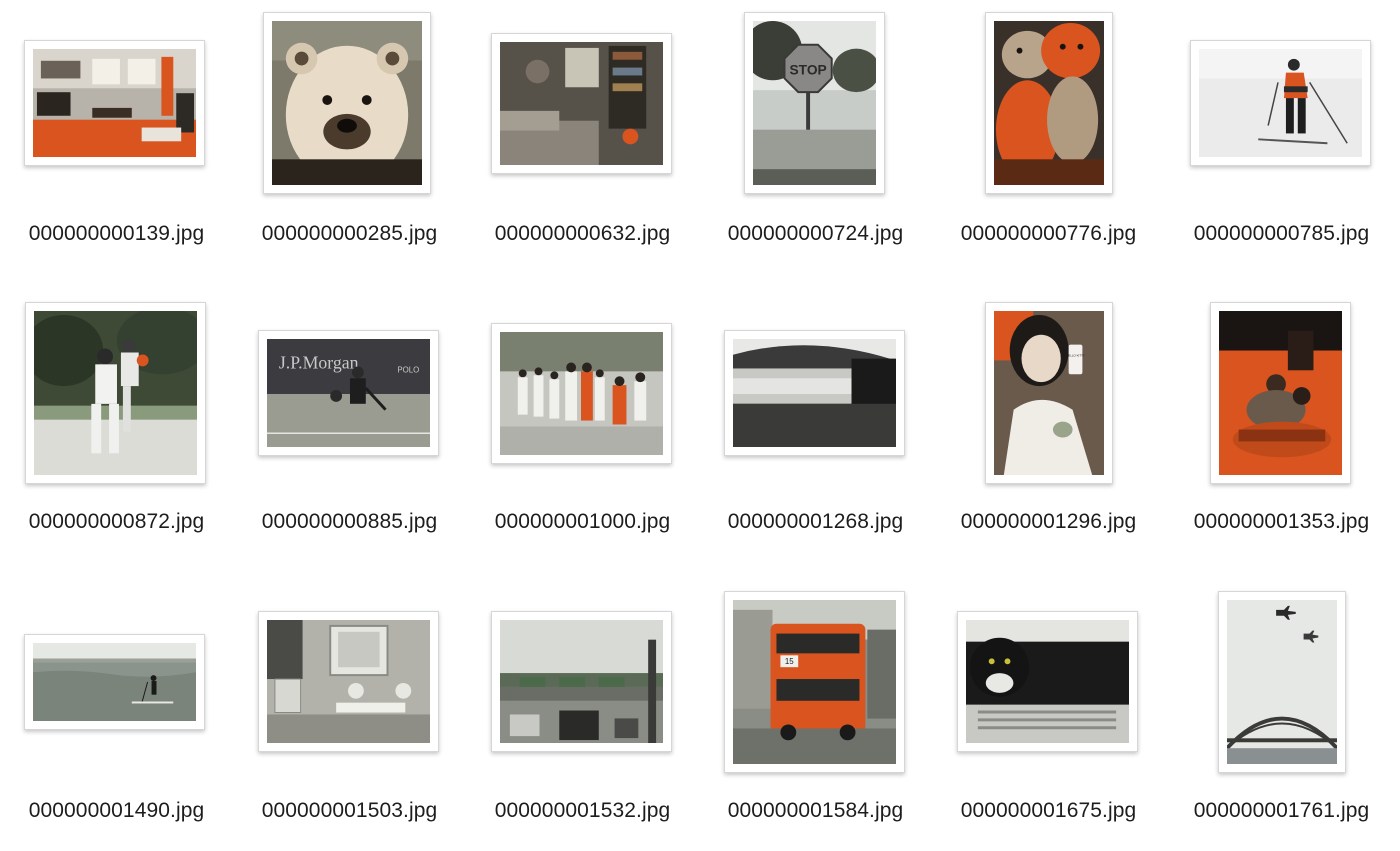  Describe the element at coordinates (1048, 811) in the screenshot. I see `file-name-label: 000000001675.jpg` at that location.